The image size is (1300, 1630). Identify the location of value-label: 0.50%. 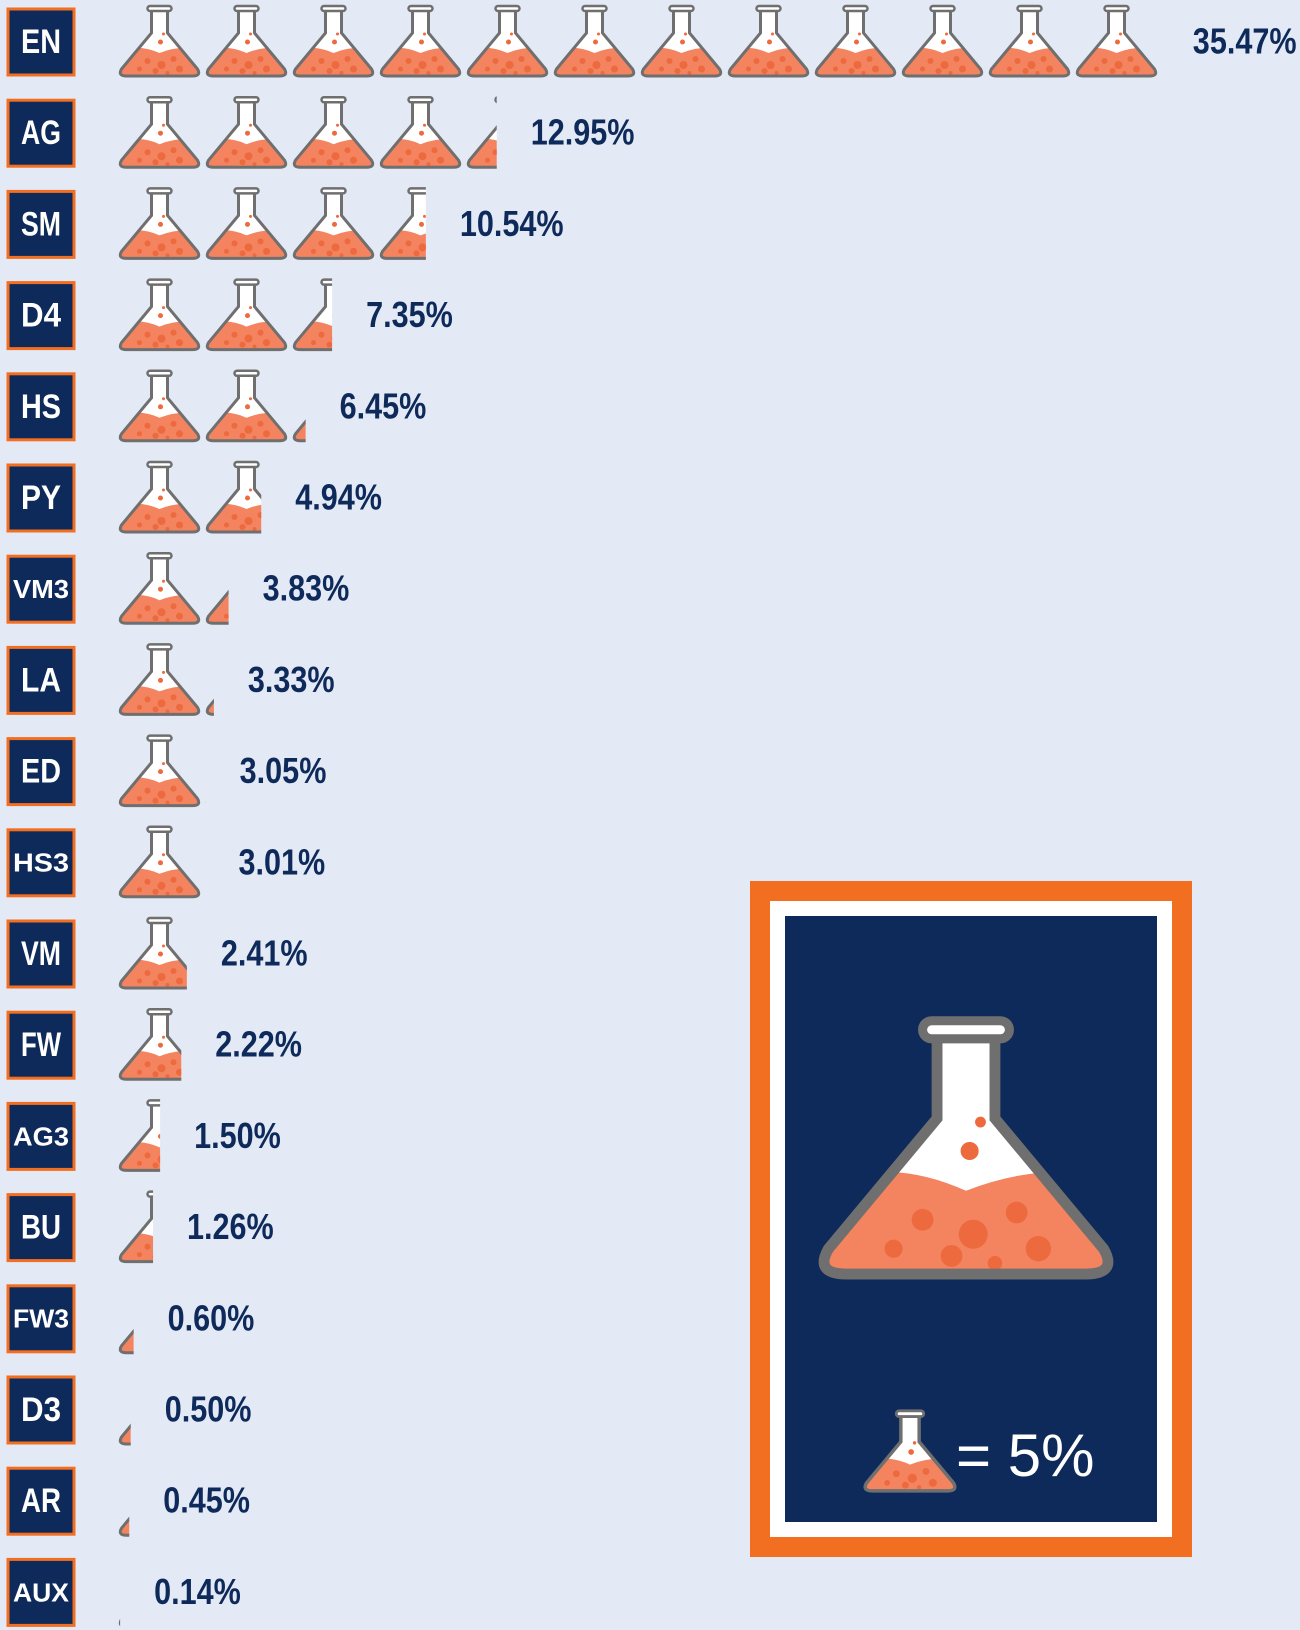
(208, 1410).